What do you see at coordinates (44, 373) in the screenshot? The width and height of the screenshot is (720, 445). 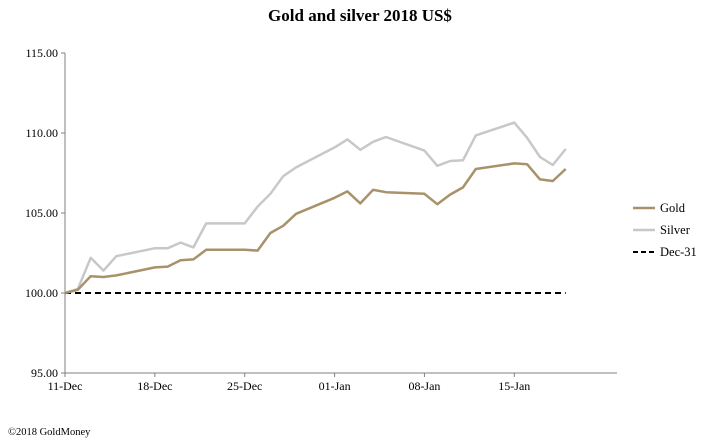 I see `y-tick-label: 95.00` at bounding box center [44, 373].